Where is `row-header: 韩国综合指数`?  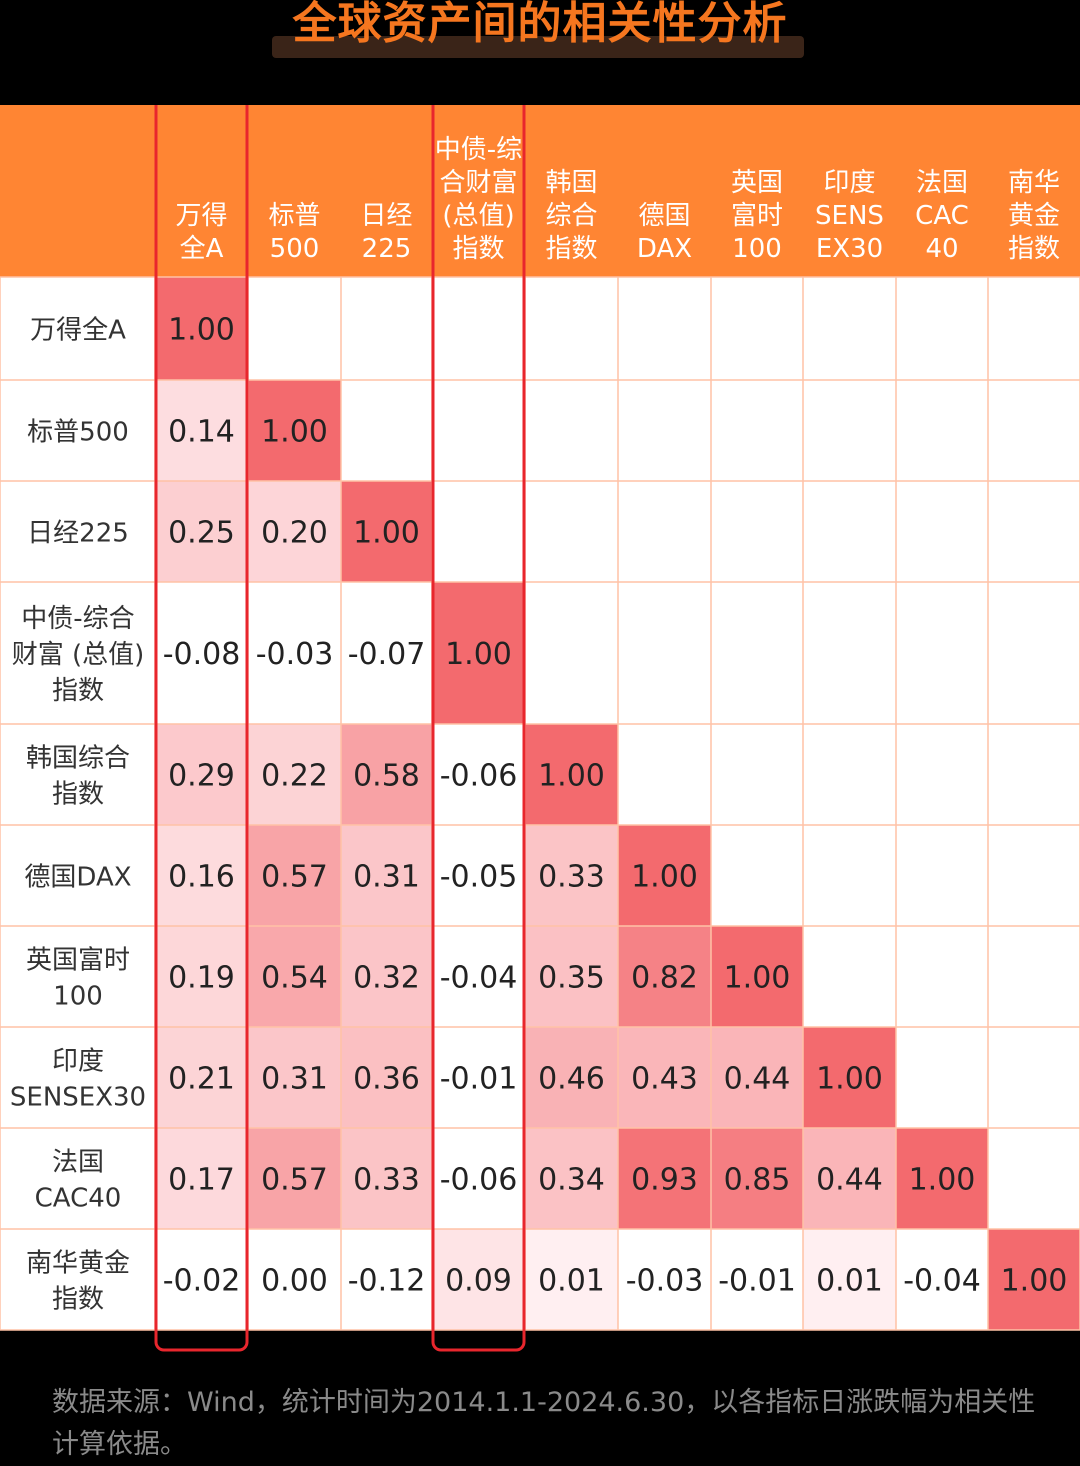 row-header: 韩国综合指数 is located at coordinates (78, 777).